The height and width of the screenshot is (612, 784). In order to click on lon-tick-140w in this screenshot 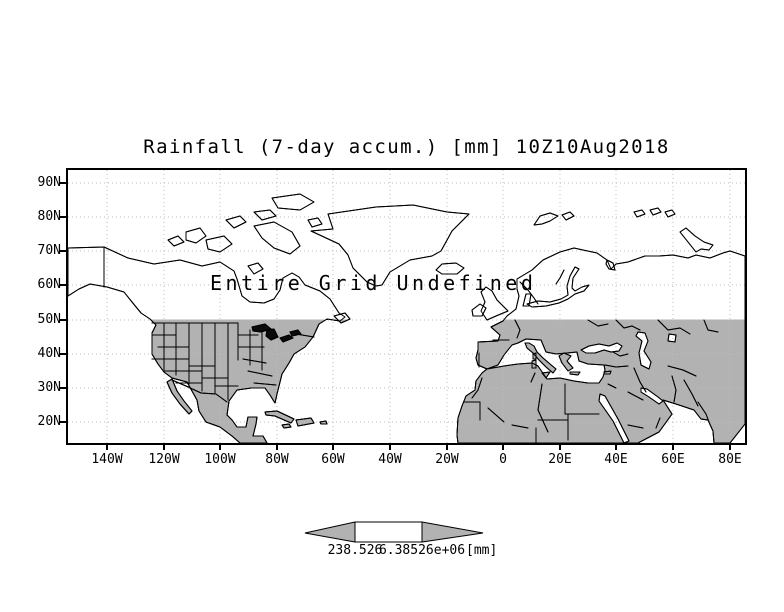, I will do `click(107, 446)`.